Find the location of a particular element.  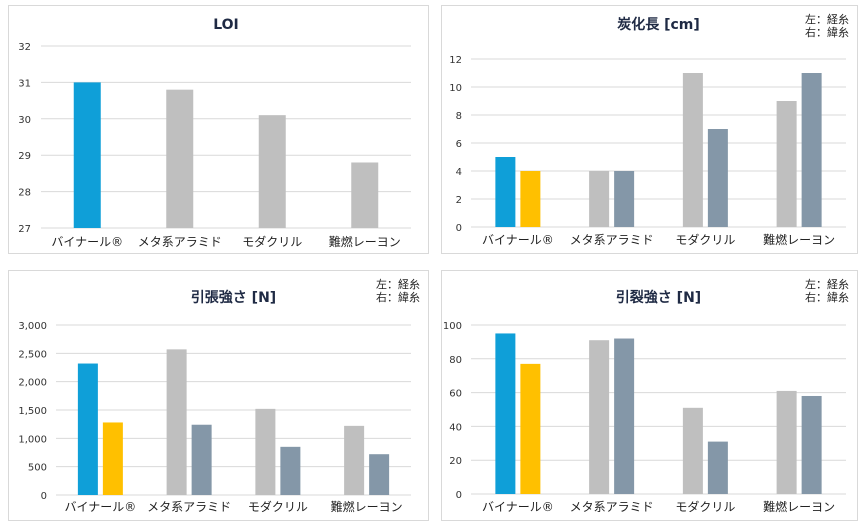

y-tick-label: 40 is located at coordinates (455, 427).